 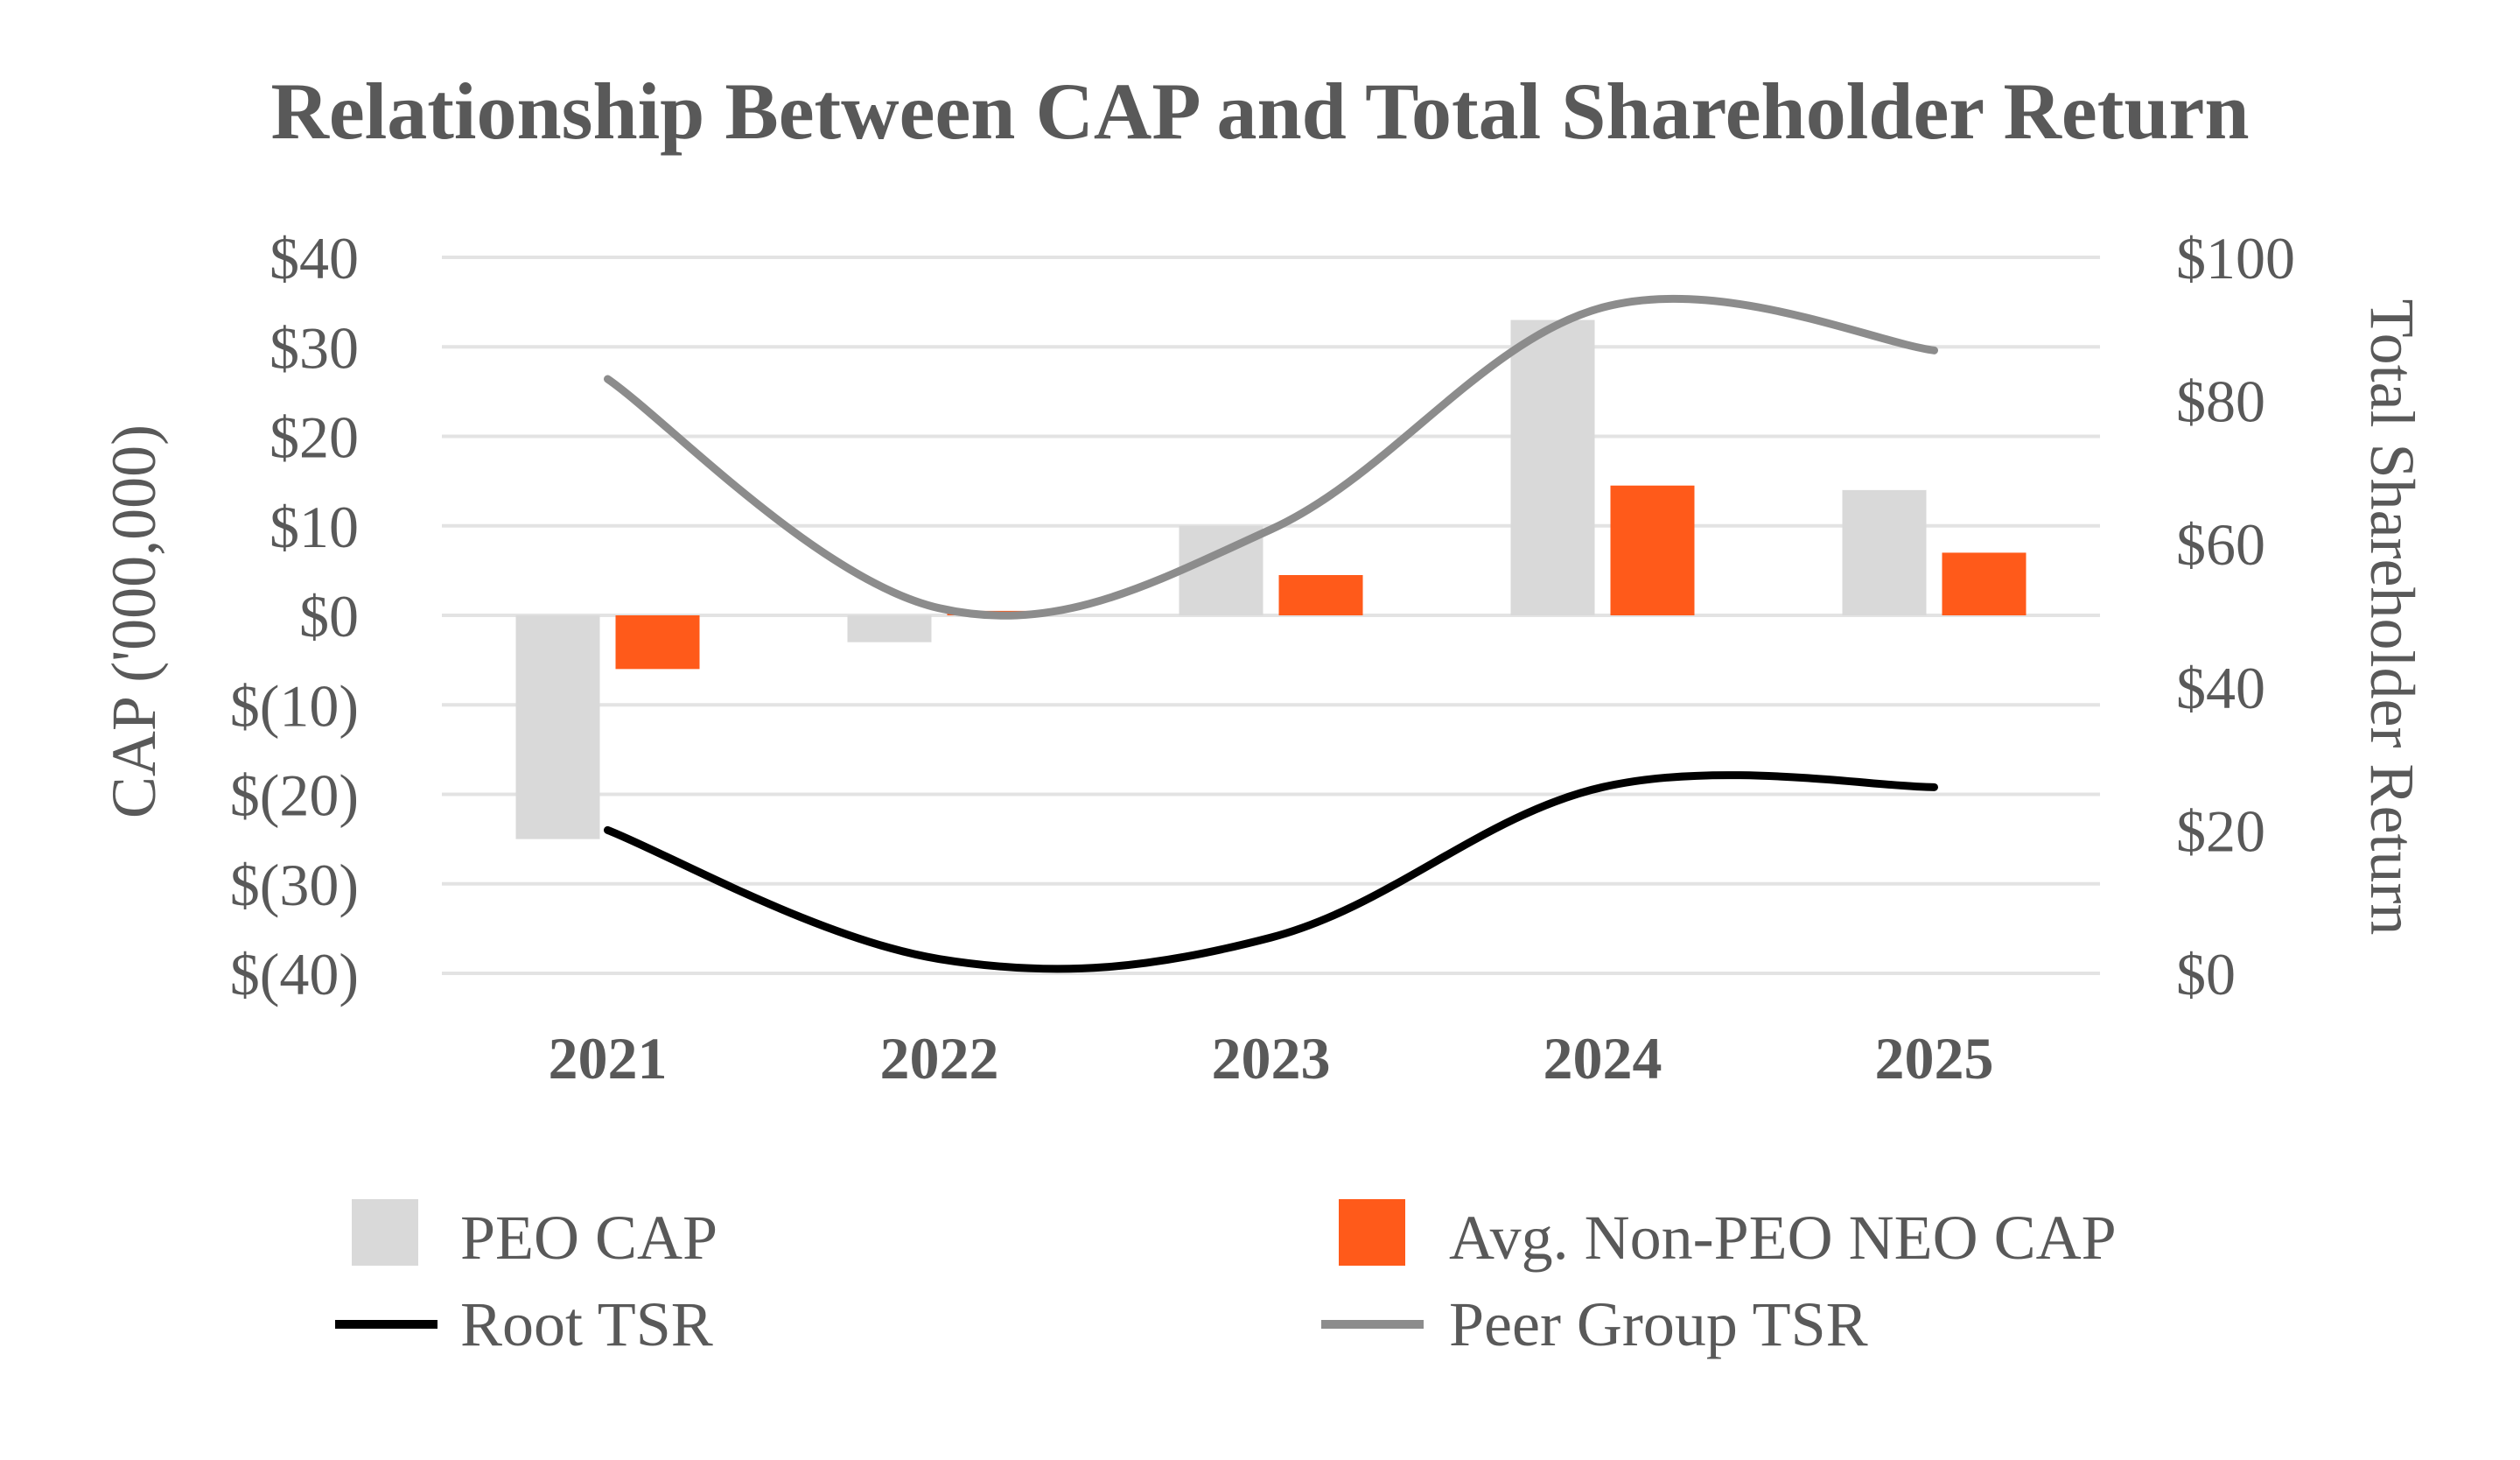 I want to click on legend-swatch-peo-cap, so click(x=385, y=1232).